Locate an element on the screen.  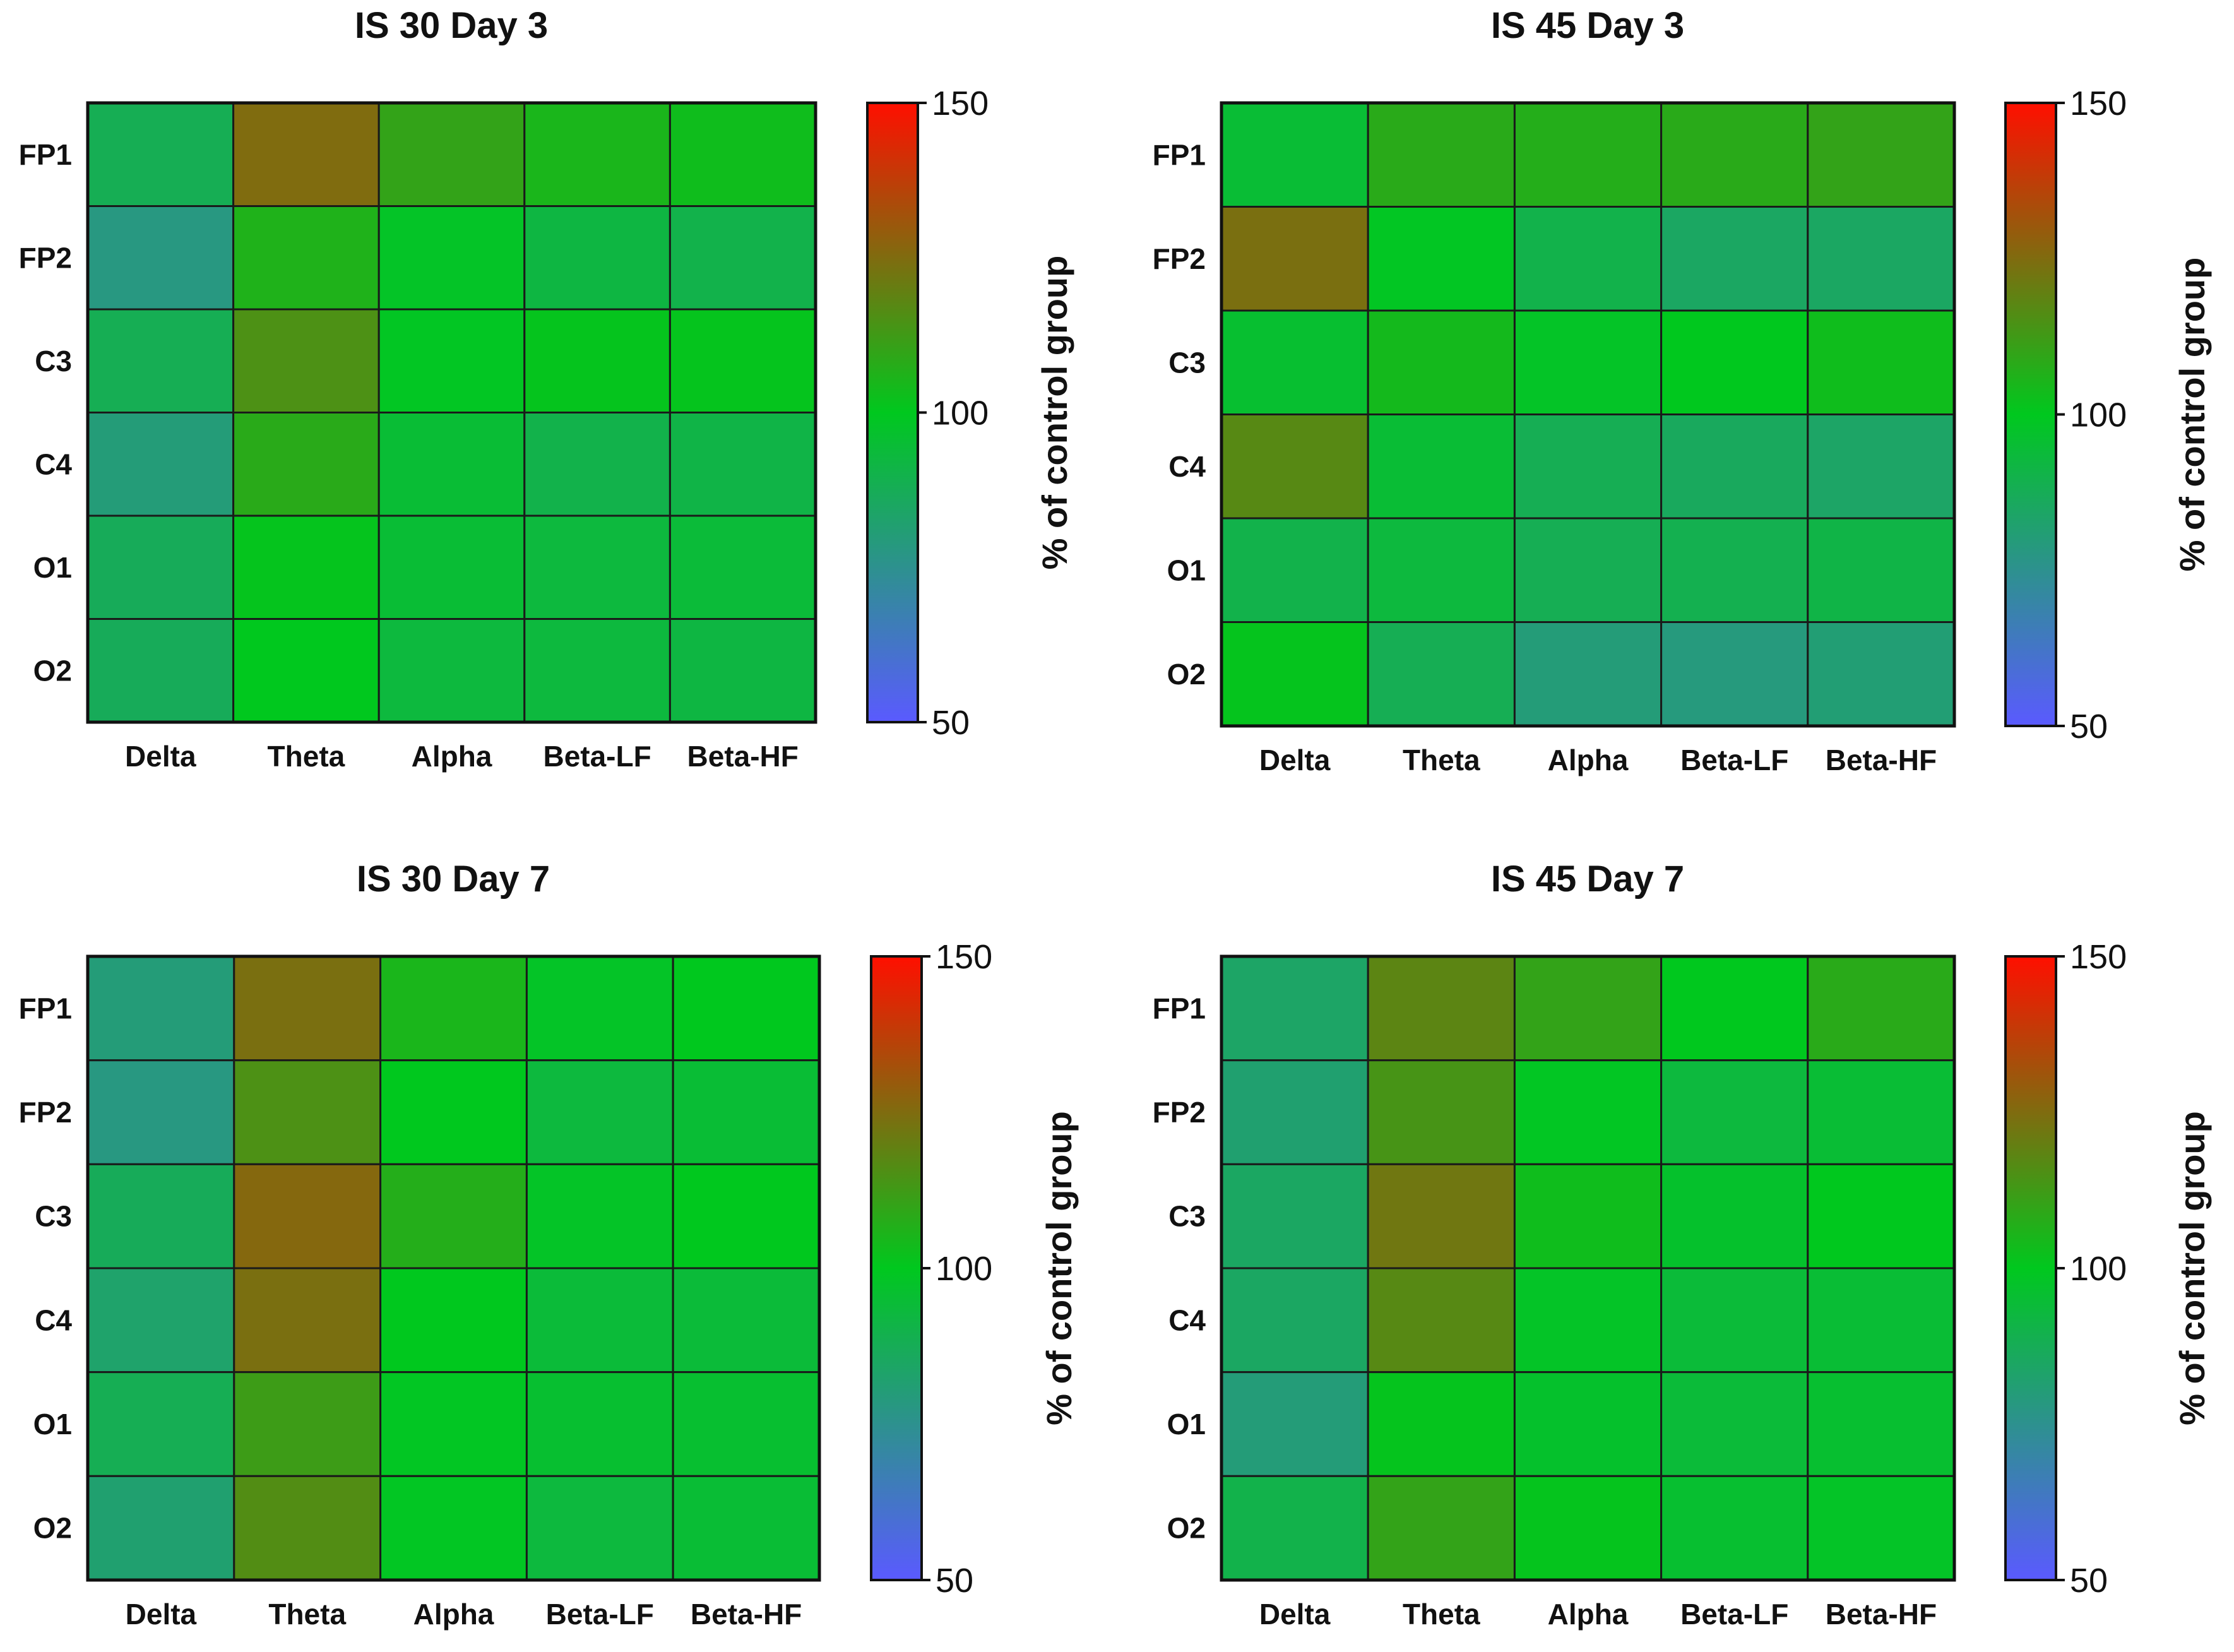
y-tick-label: FP2 is located at coordinates (1179, 1112).